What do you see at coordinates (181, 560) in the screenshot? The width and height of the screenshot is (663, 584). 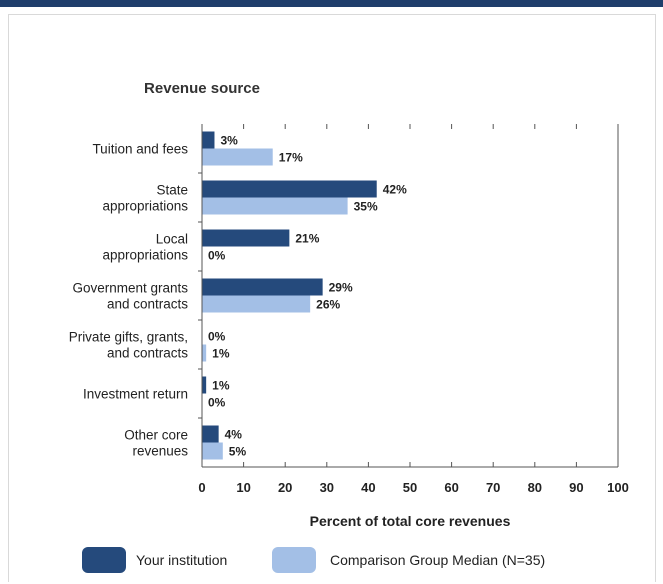 I see `legend-label: Your institution` at bounding box center [181, 560].